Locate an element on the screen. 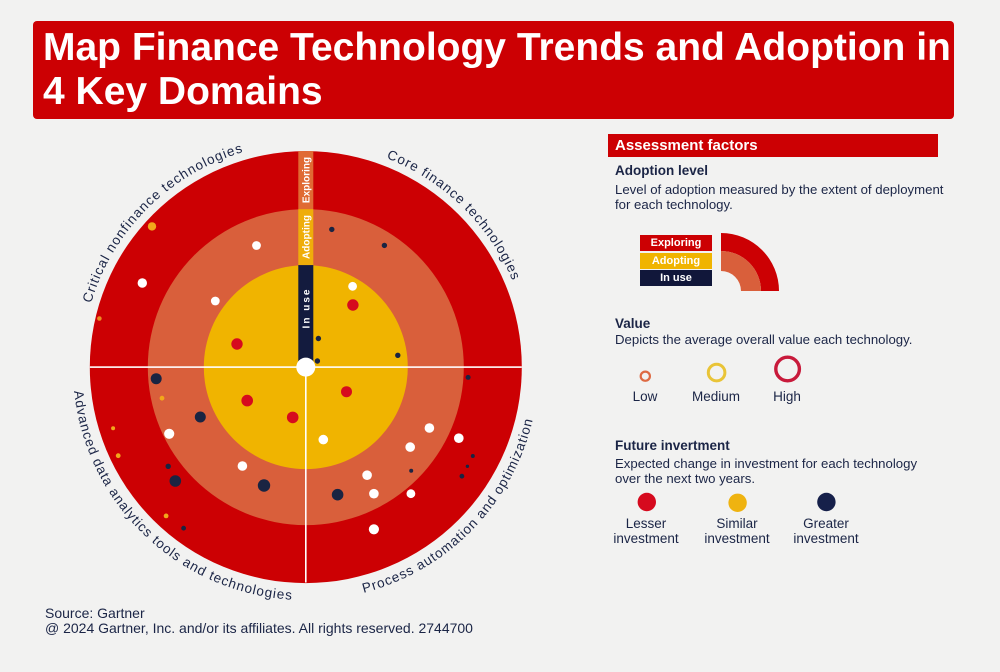 The height and width of the screenshot is (672, 1000). svg-text: Adopting is located at coordinates (306, 237).